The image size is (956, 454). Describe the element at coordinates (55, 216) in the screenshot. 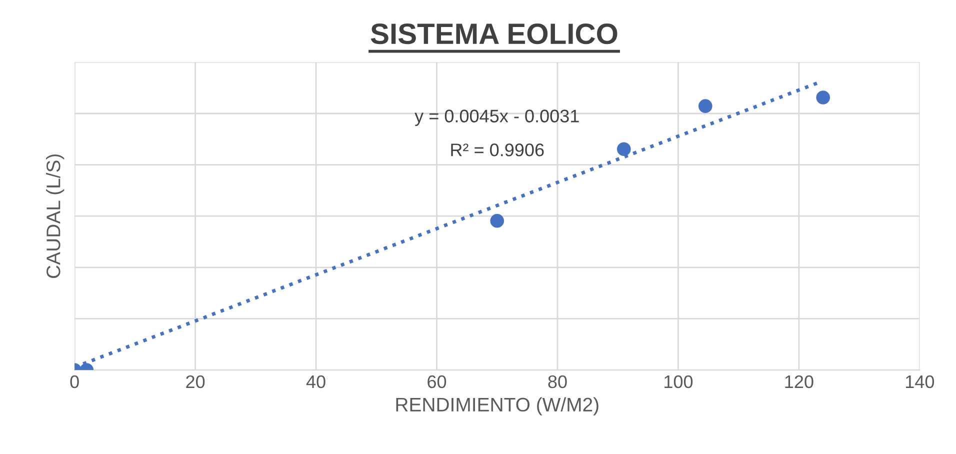

I see `y-axis-title: CAUDAL (L/S)` at that location.